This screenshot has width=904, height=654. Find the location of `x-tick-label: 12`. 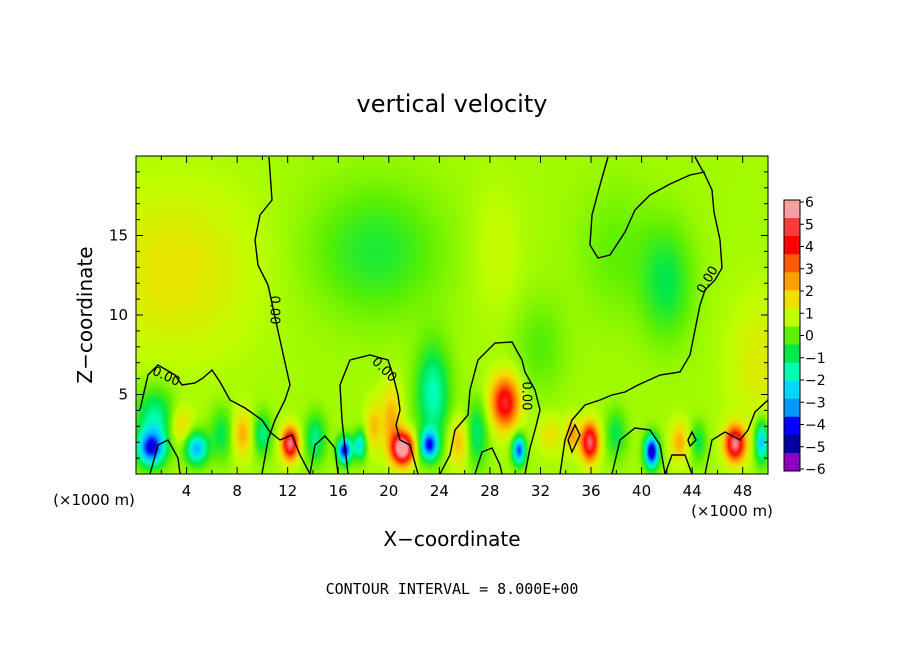

x-tick-label: 12 is located at coordinates (287, 491).